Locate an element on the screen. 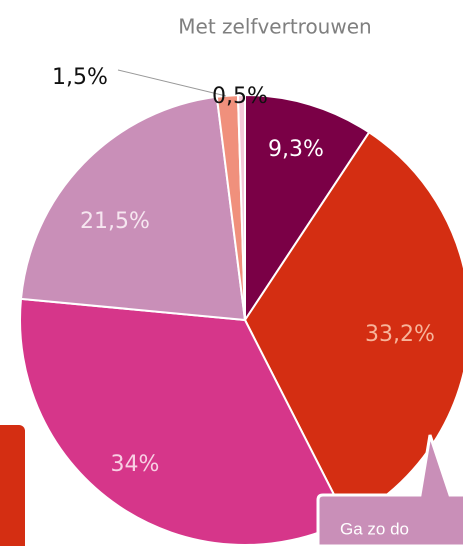 The image size is (463, 546). data-label: 34% is located at coordinates (135, 464).